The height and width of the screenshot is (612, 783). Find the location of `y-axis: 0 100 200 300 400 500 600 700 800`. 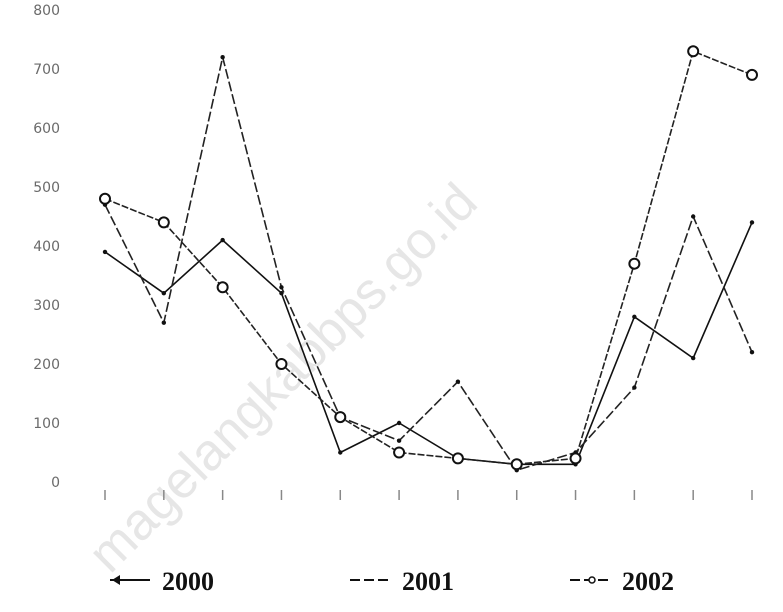

y-axis: 0 100 200 300 400 500 600 700 800 is located at coordinates (46, 247).